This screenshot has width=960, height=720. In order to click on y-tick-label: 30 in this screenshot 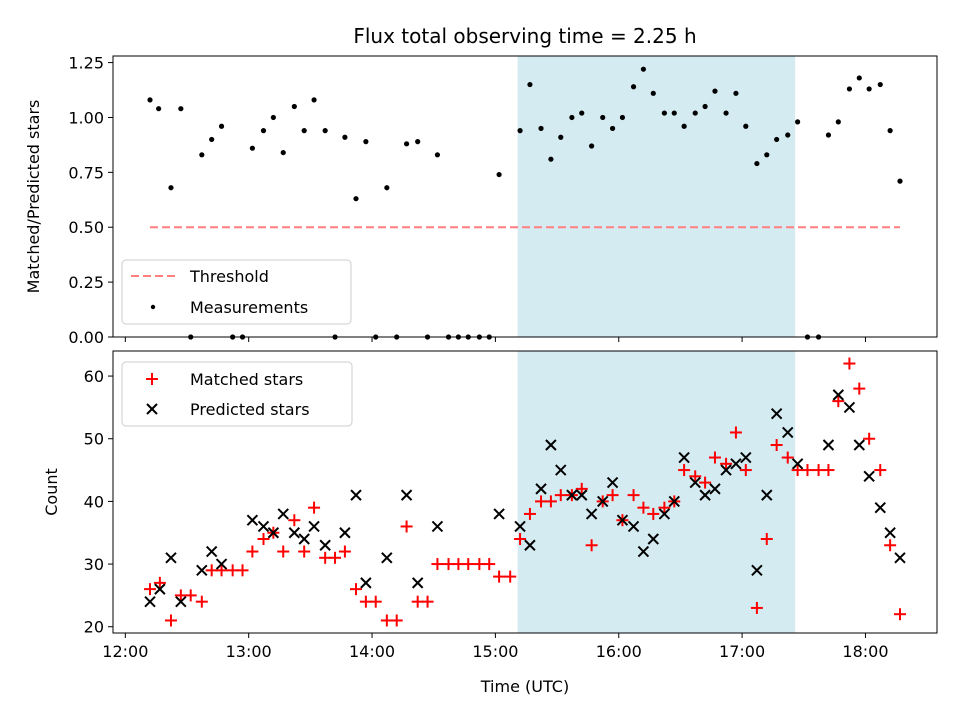, I will do `click(94, 564)`.